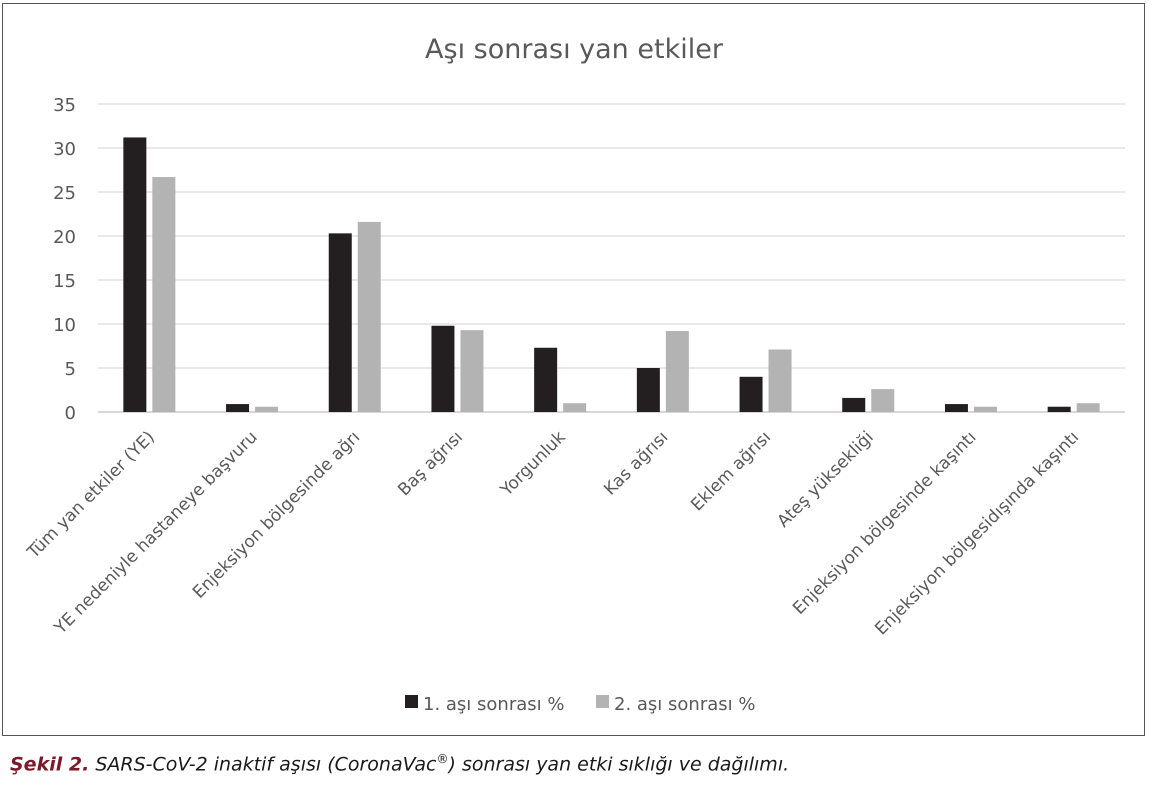 The image size is (1152, 791). I want to click on x-tick-label: Eklem ağrısı, so click(731, 471).